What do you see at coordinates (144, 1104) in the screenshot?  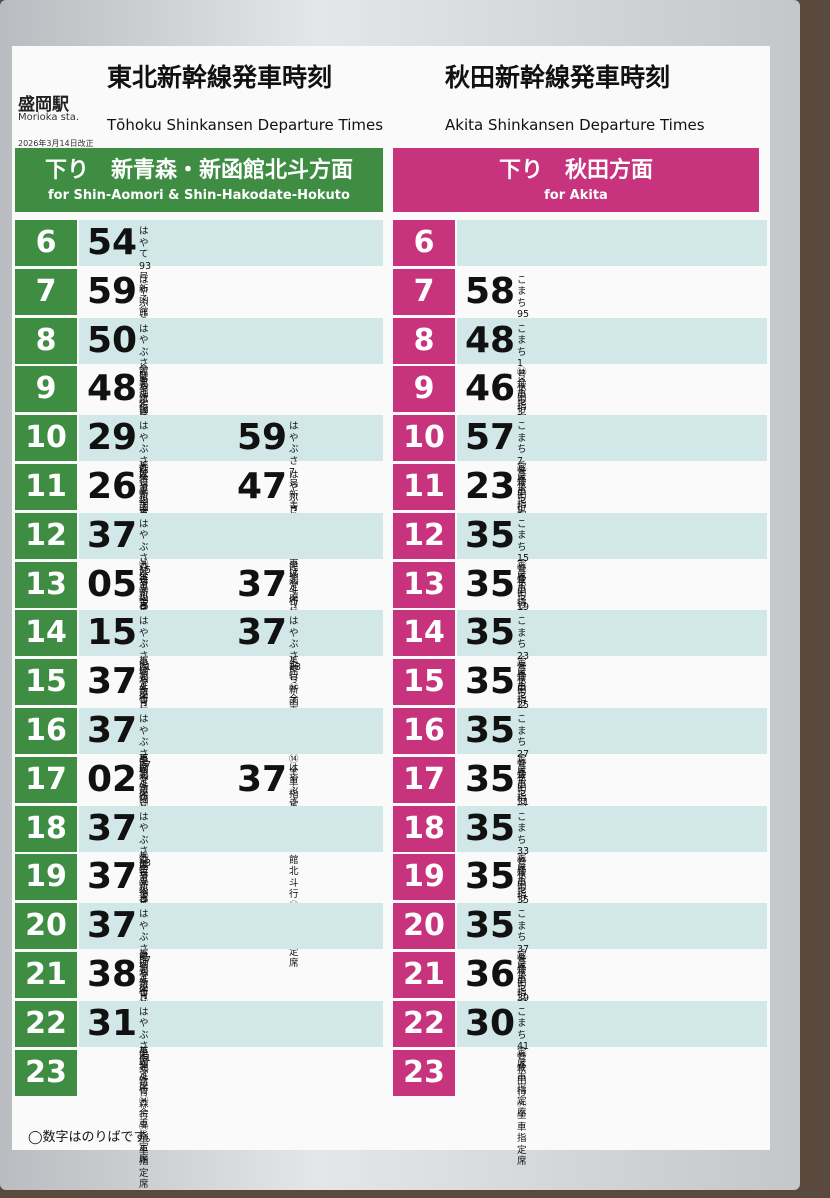 I see `destination: 新青森行⑭` at bounding box center [144, 1104].